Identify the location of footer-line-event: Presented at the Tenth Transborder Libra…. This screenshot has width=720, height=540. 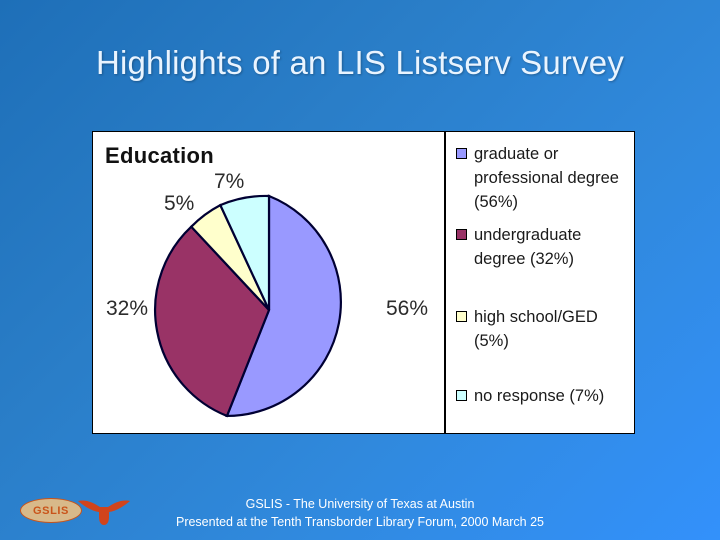
(360, 521).